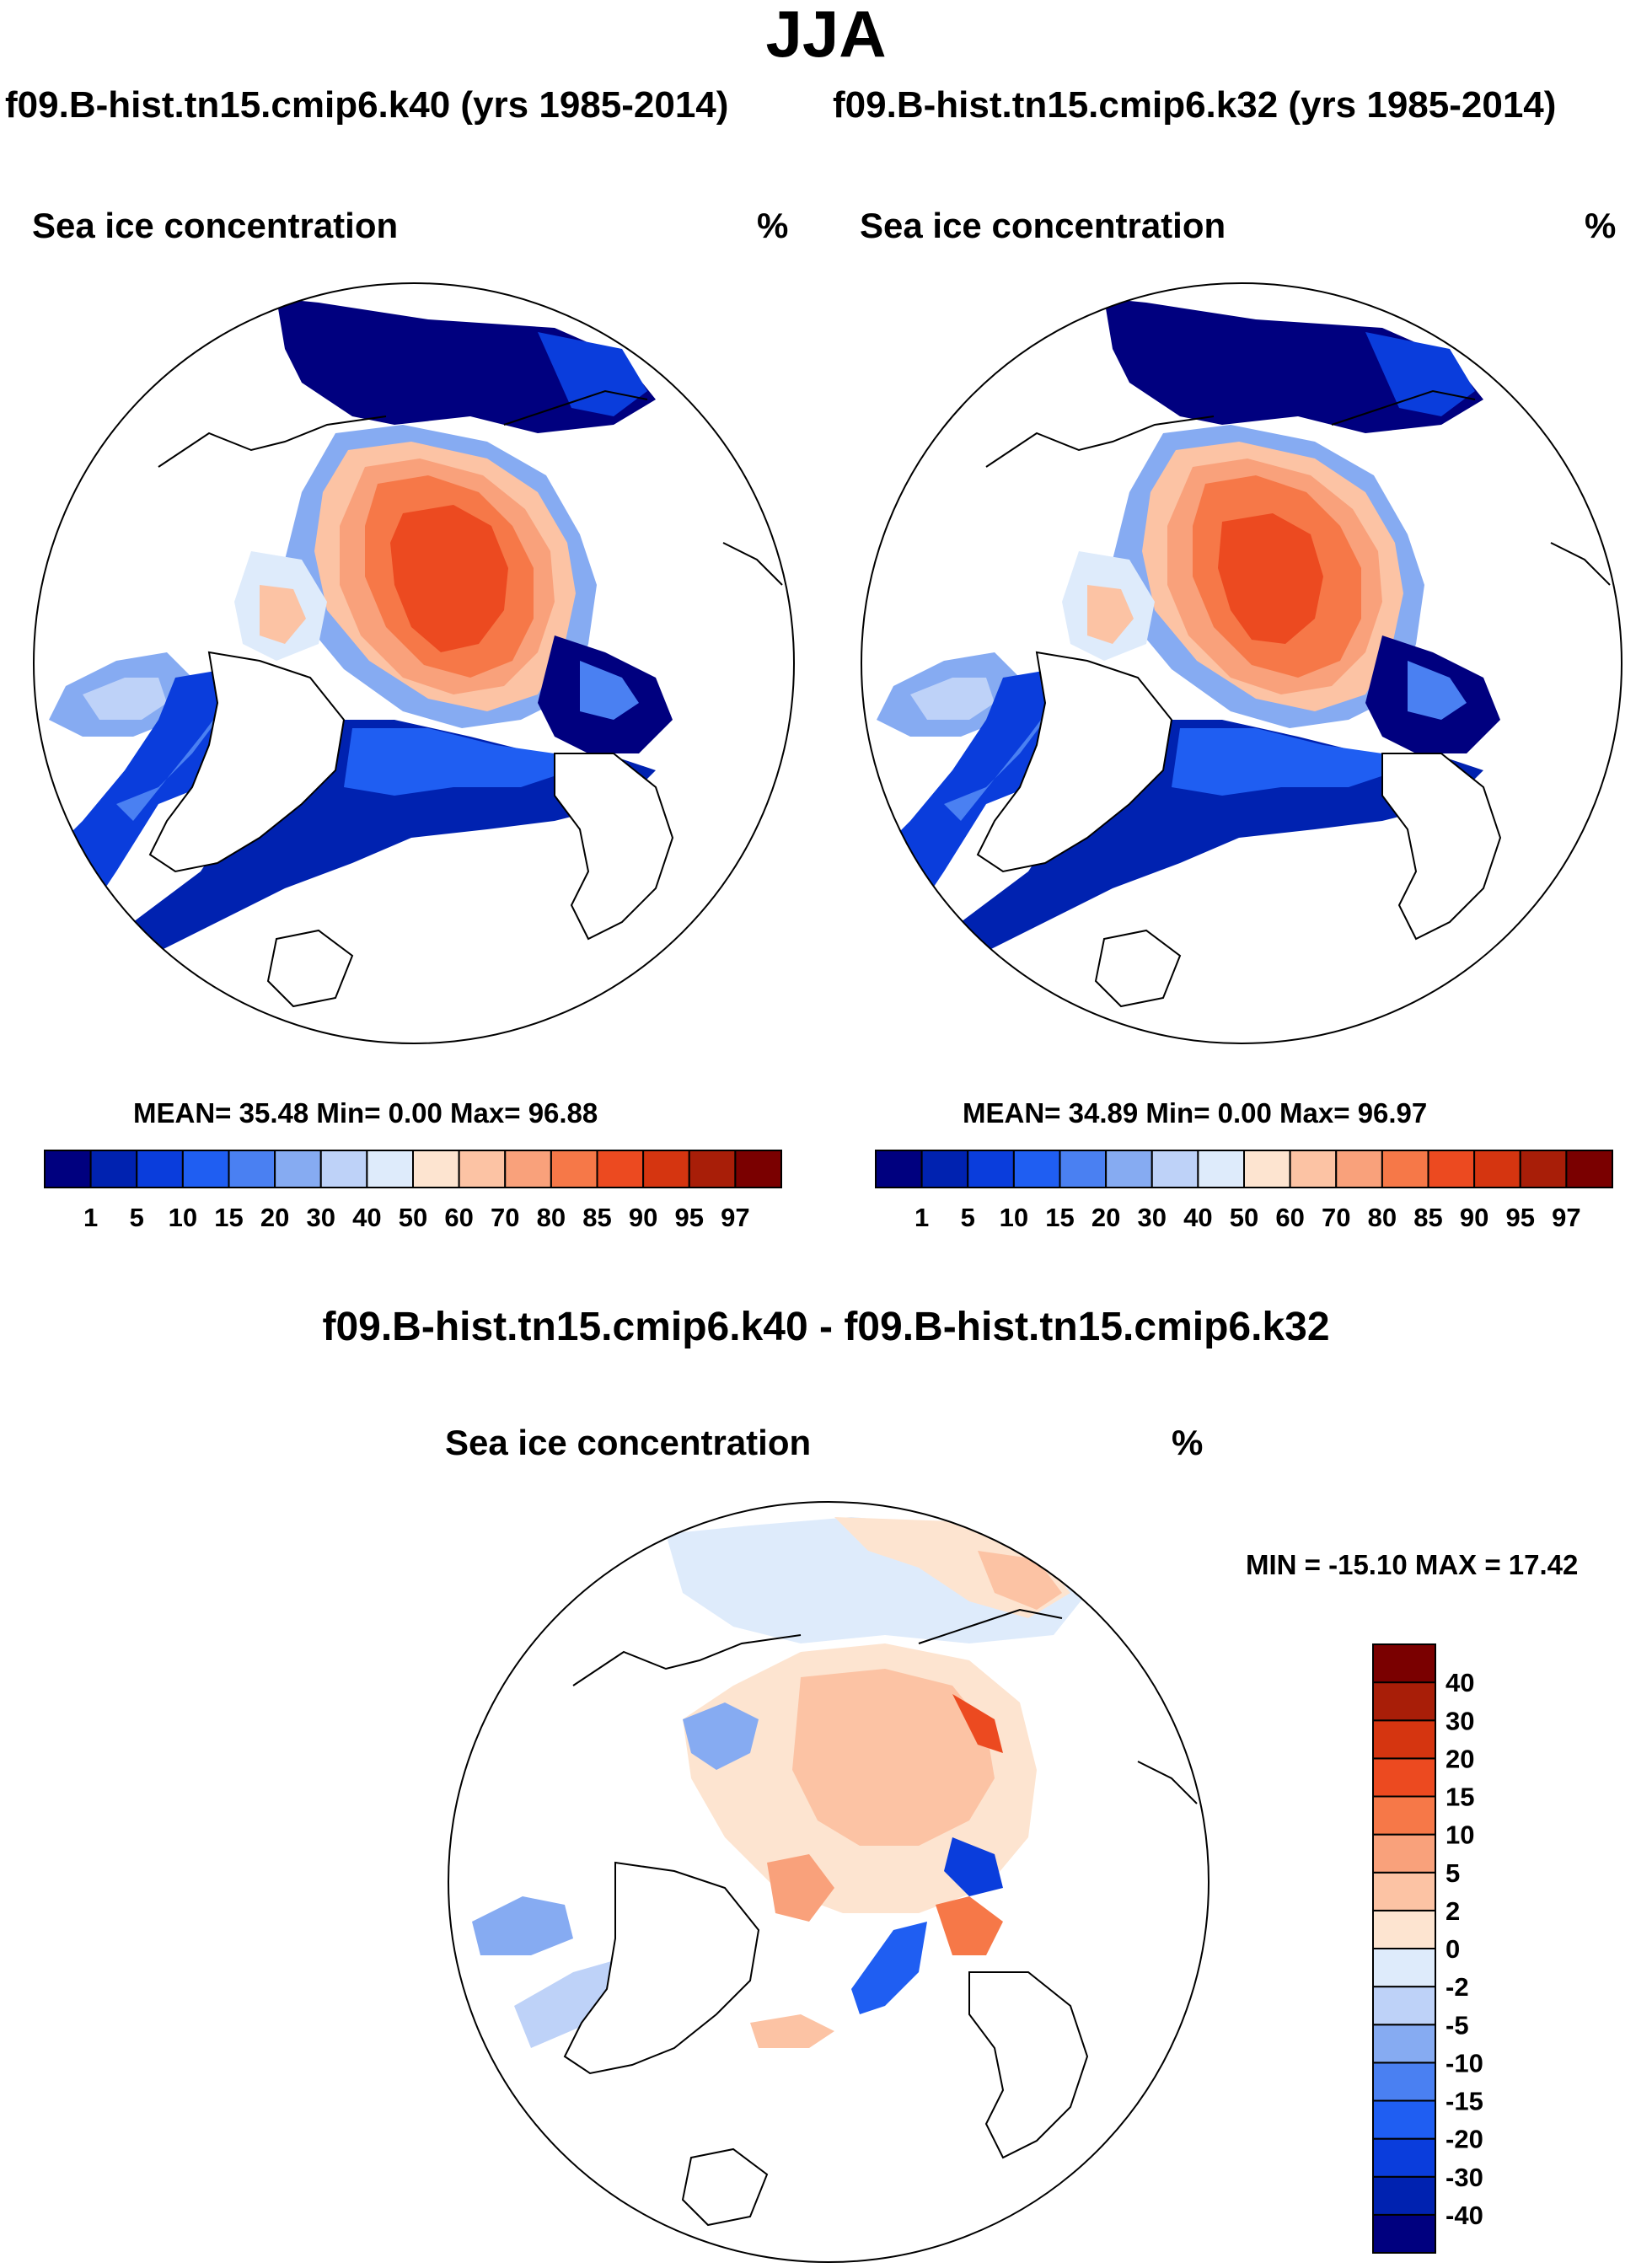  Describe the element at coordinates (563, 1113) in the screenshot. I see `max-value-left: 96.88` at that location.